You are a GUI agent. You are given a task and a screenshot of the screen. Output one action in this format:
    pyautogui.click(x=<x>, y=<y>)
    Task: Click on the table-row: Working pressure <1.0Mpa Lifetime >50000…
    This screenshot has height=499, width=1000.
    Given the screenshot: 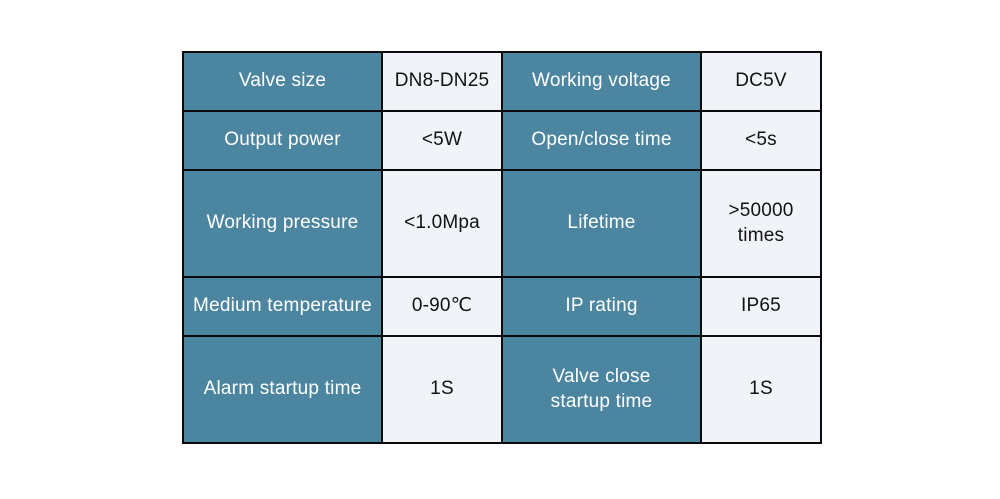 What is the action you would take?
    pyautogui.click(x=502, y=224)
    